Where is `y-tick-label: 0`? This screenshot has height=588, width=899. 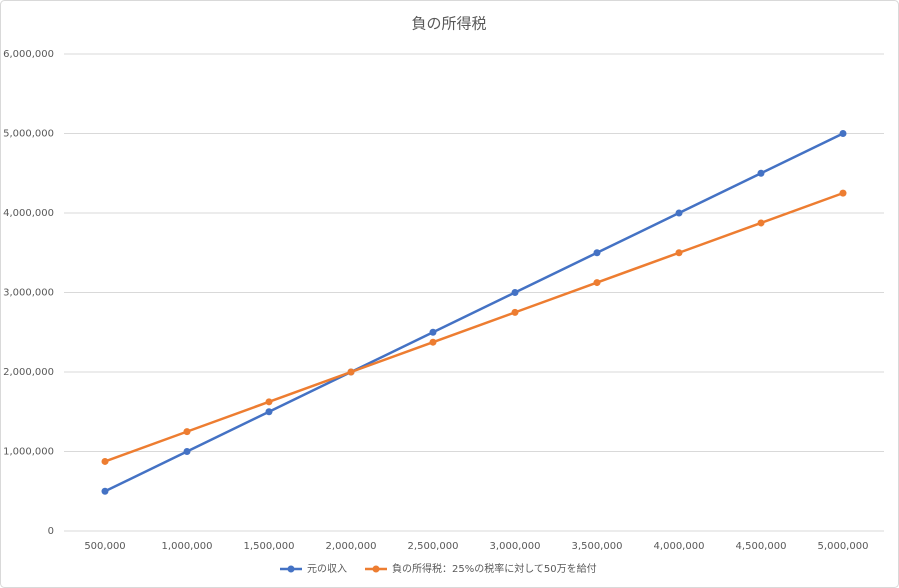
y-tick-label: 0 is located at coordinates (51, 531).